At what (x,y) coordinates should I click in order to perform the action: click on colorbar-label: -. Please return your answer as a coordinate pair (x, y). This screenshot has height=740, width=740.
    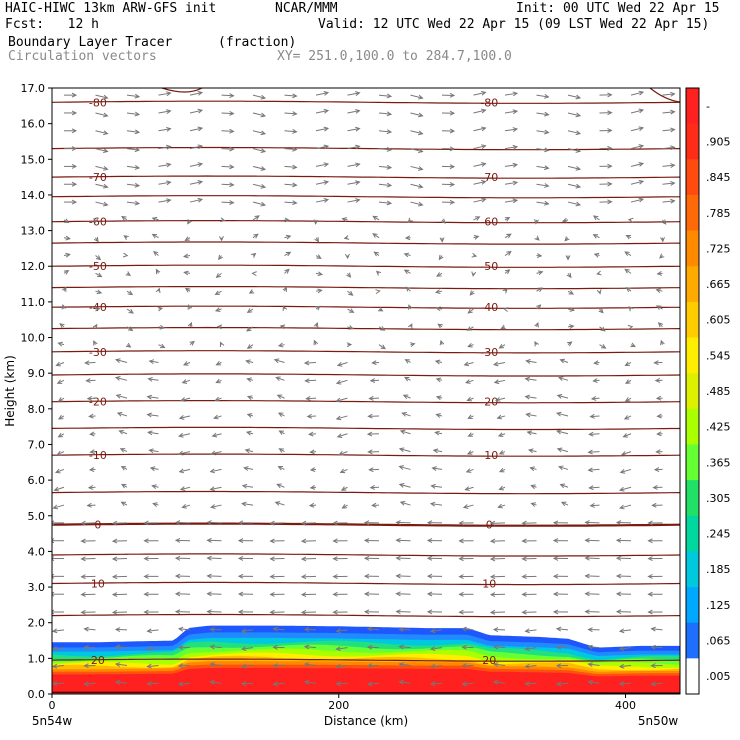
    Looking at the image, I should click on (708, 106).